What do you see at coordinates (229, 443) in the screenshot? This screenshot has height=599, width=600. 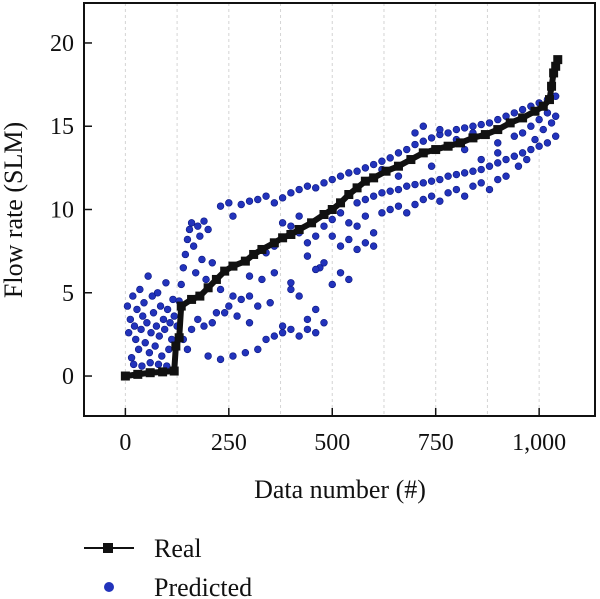 I see `x-tick-label: 250` at bounding box center [229, 443].